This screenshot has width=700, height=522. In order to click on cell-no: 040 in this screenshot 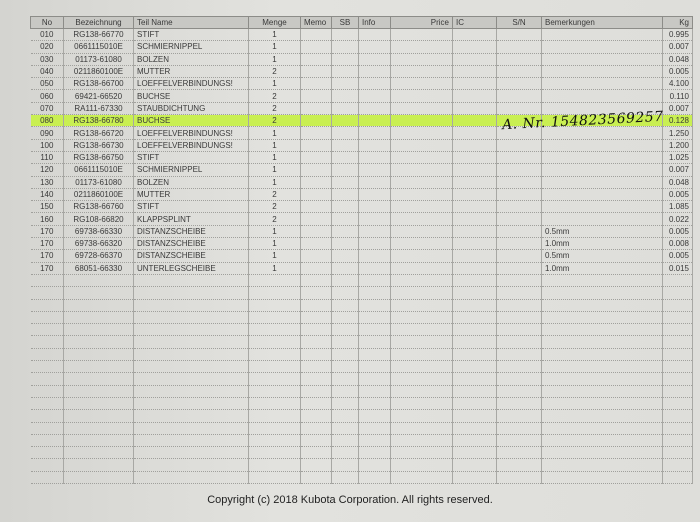, I will do `click(47, 72)`.